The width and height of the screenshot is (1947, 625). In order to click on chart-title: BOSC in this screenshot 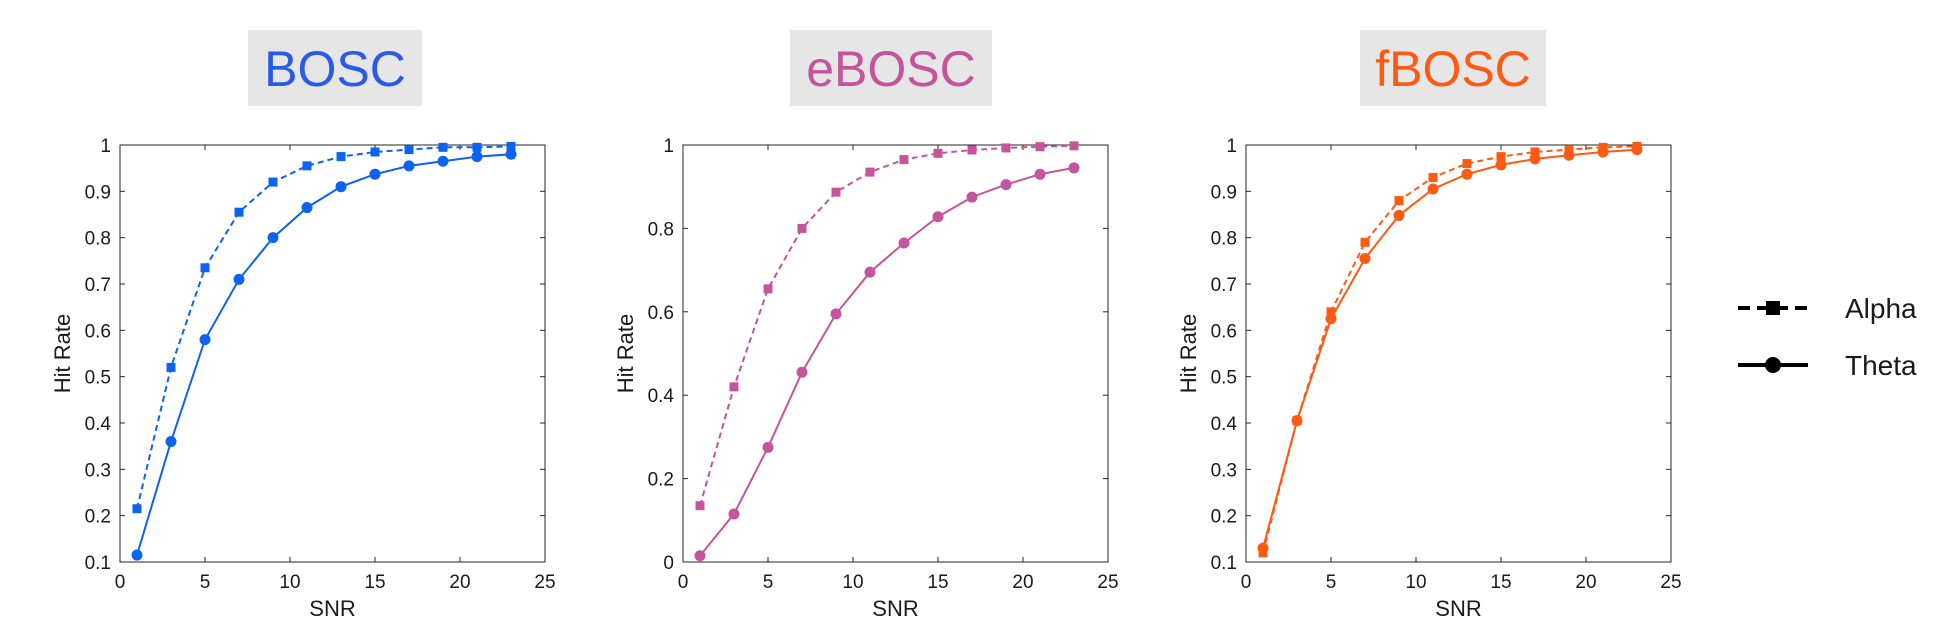, I will do `click(335, 69)`.